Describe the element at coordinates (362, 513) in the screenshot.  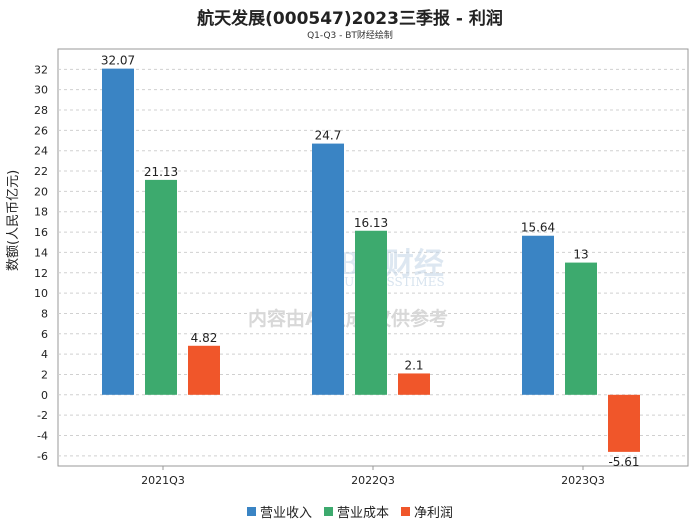
I see `legend-label-cost: 营业成本` at that location.